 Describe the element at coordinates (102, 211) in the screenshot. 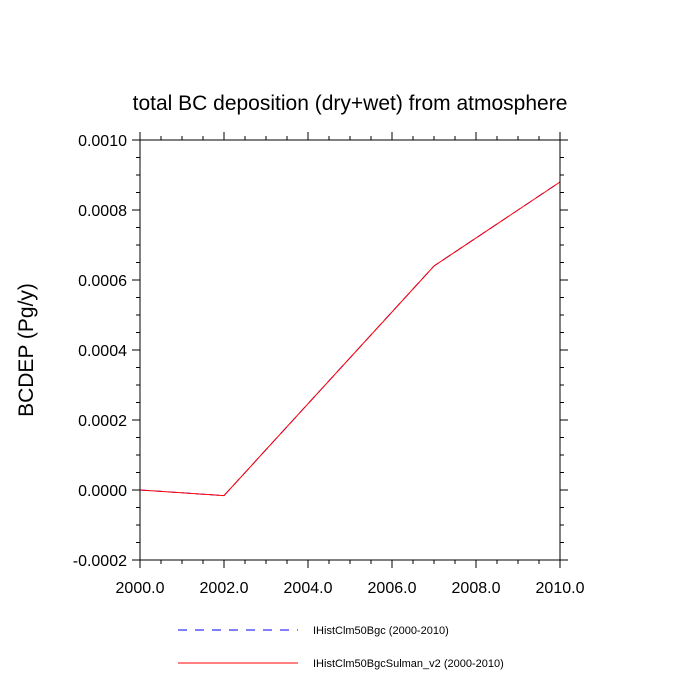

I see `y-tick-label: 0.0008` at that location.